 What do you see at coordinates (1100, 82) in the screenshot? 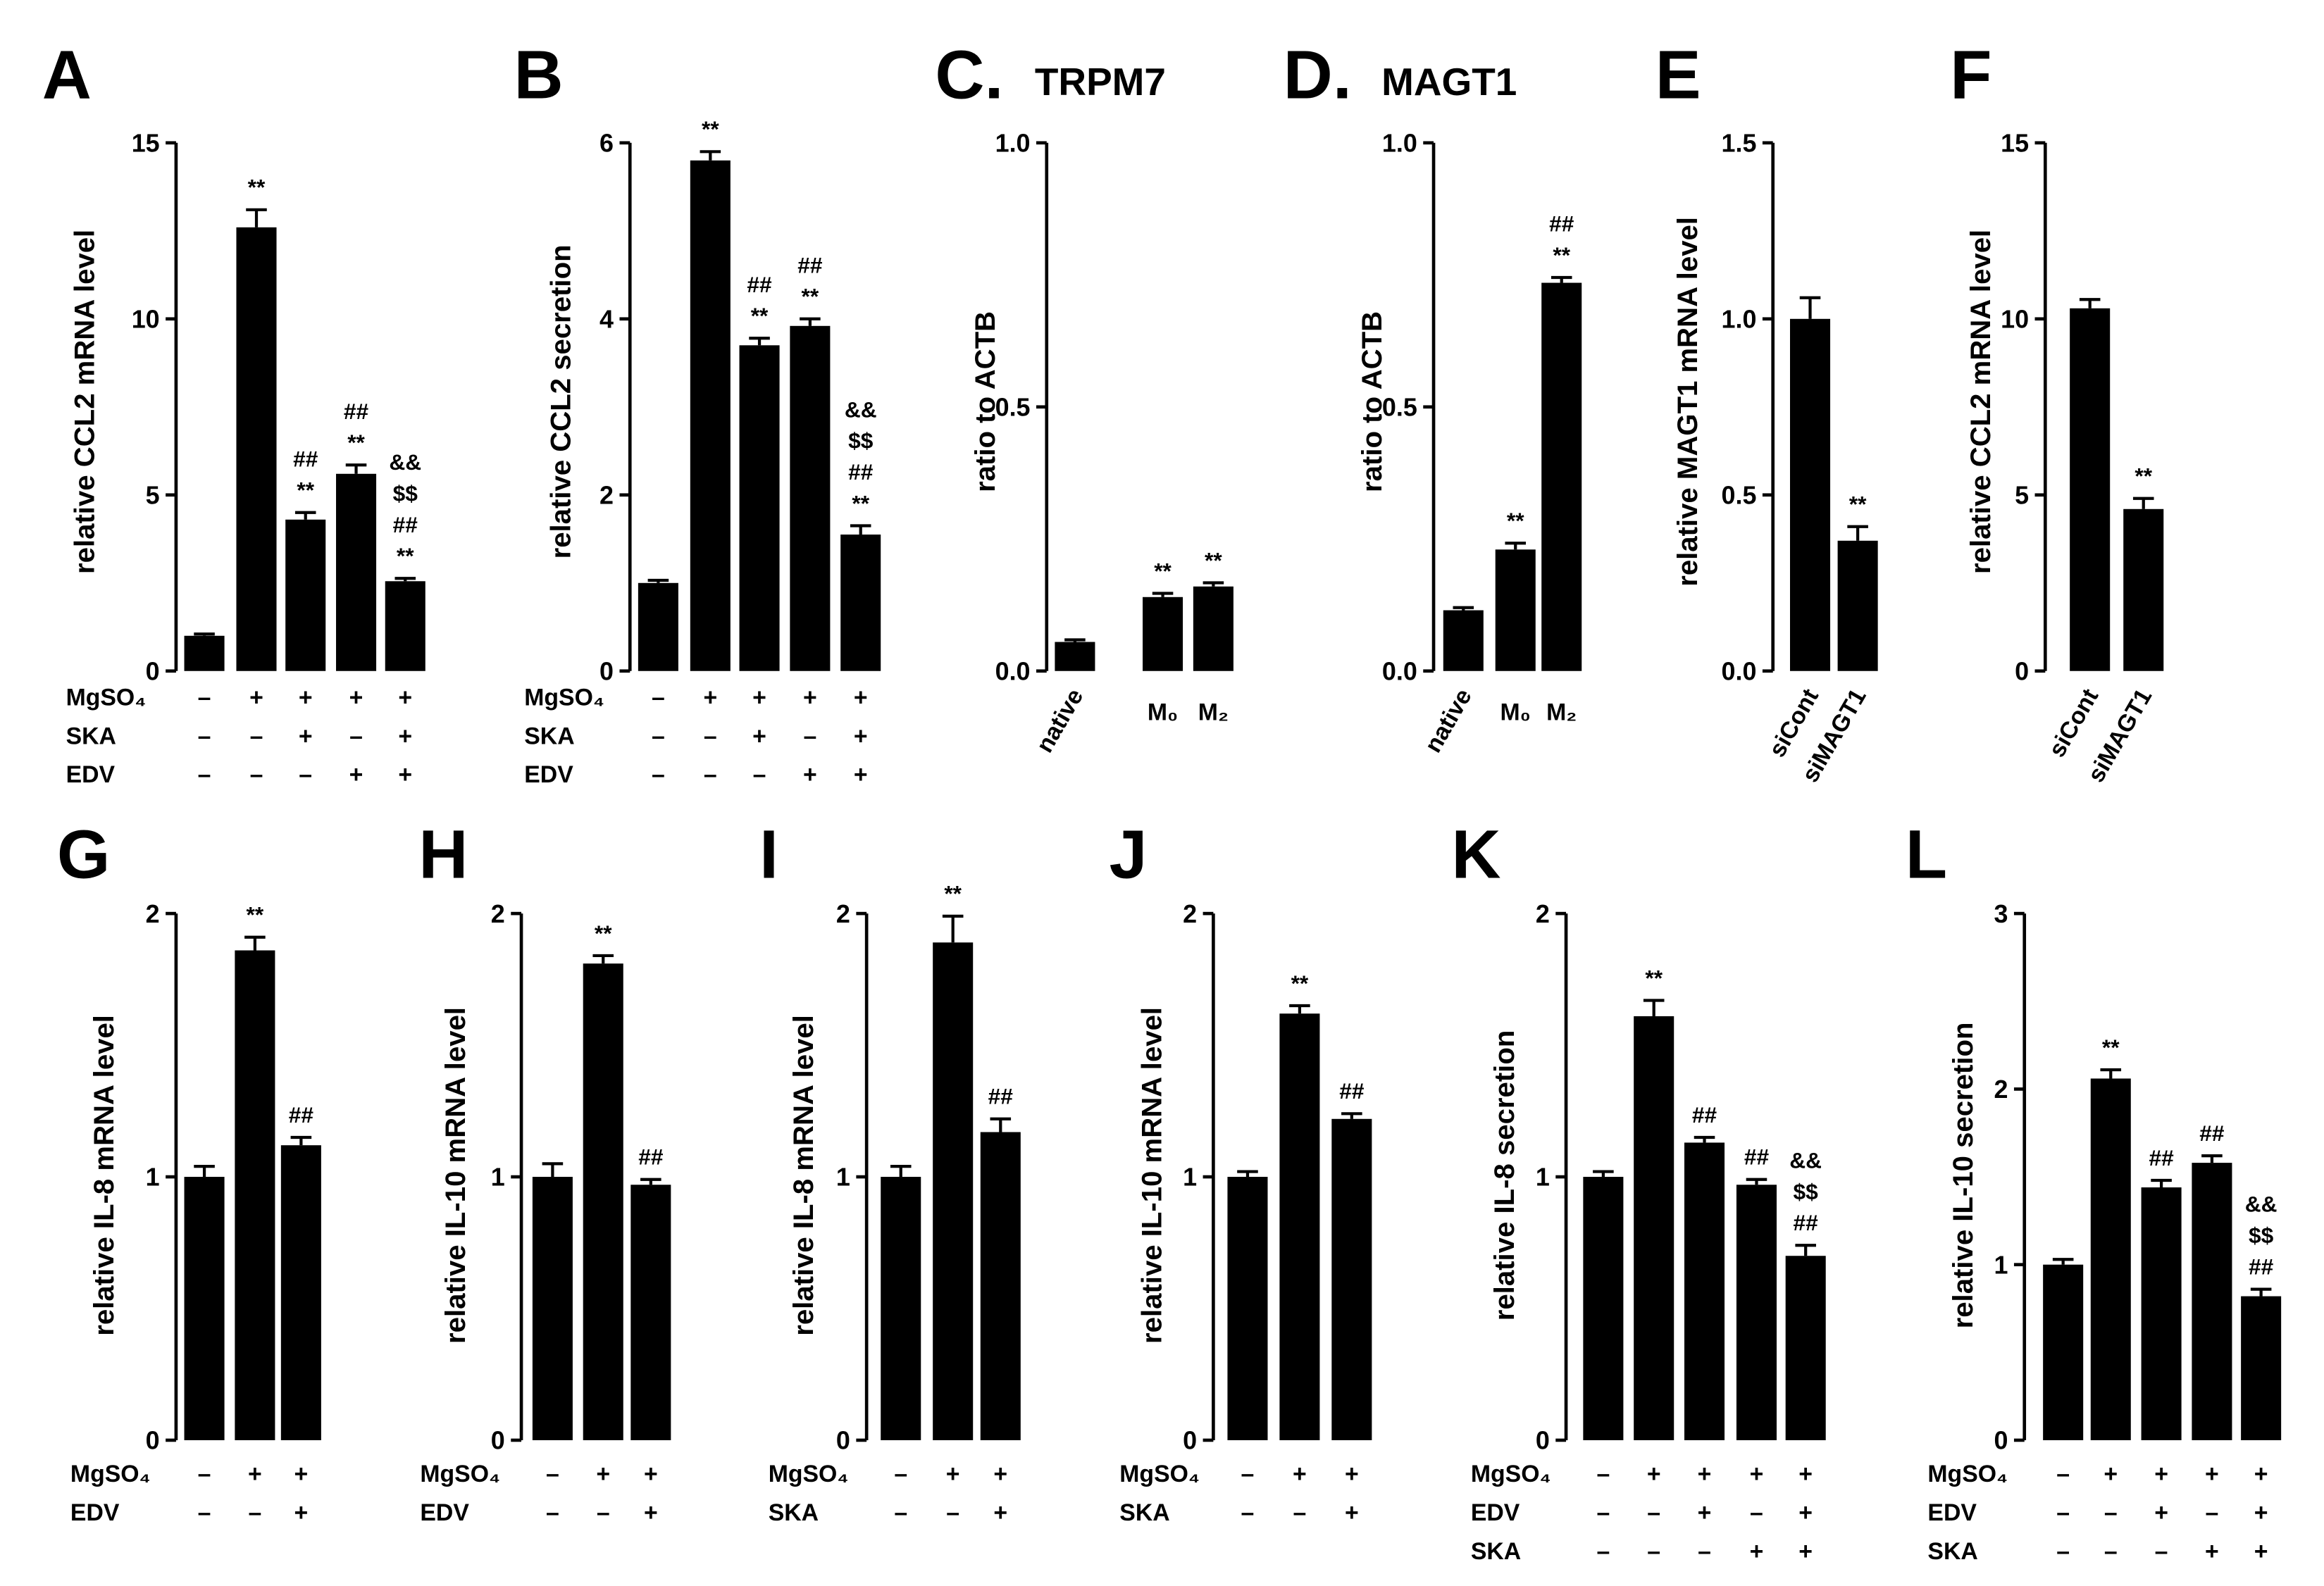
I see `panel-title: TRPM7` at bounding box center [1100, 82].